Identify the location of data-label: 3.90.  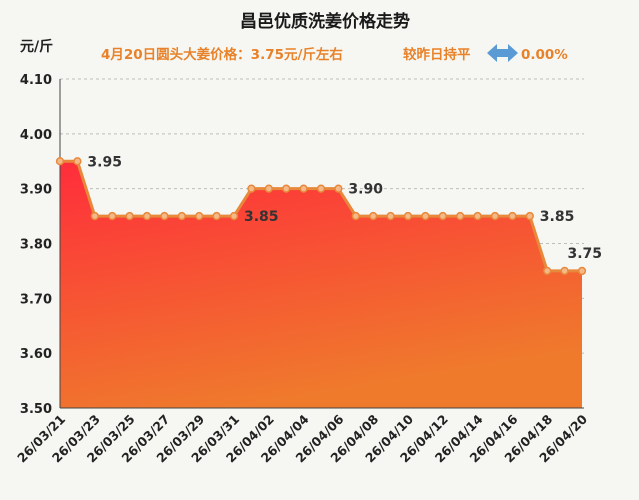
(365, 190).